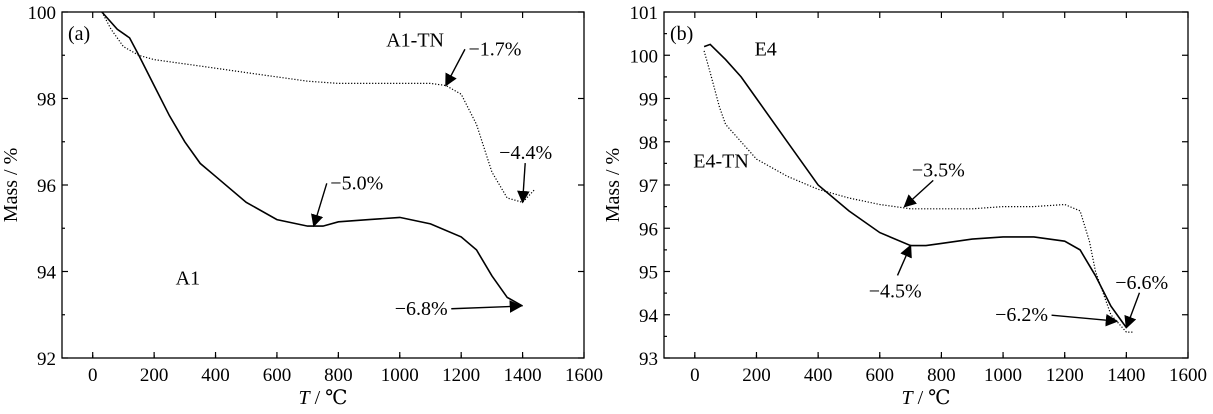 The width and height of the screenshot is (1213, 414). What do you see at coordinates (523, 375) in the screenshot?
I see `x-tick-label-a: 1400` at bounding box center [523, 375].